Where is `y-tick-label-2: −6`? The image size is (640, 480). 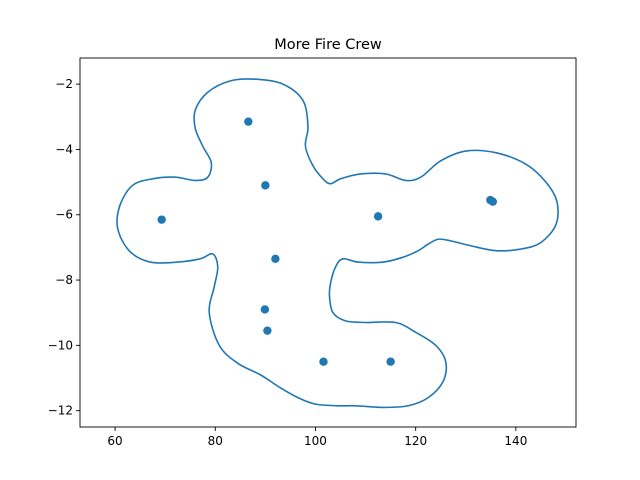
y-tick-label-2: −6 is located at coordinates (64, 215).